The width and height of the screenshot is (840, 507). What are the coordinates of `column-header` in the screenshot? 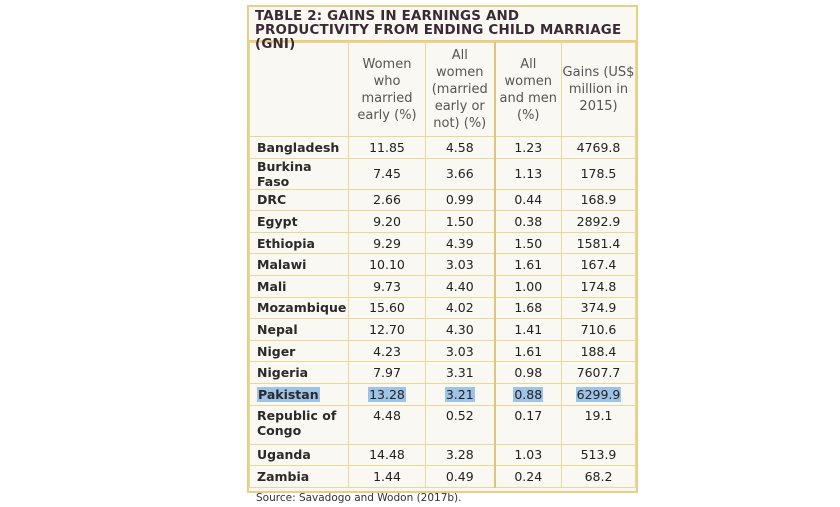 It's located at (299, 89).